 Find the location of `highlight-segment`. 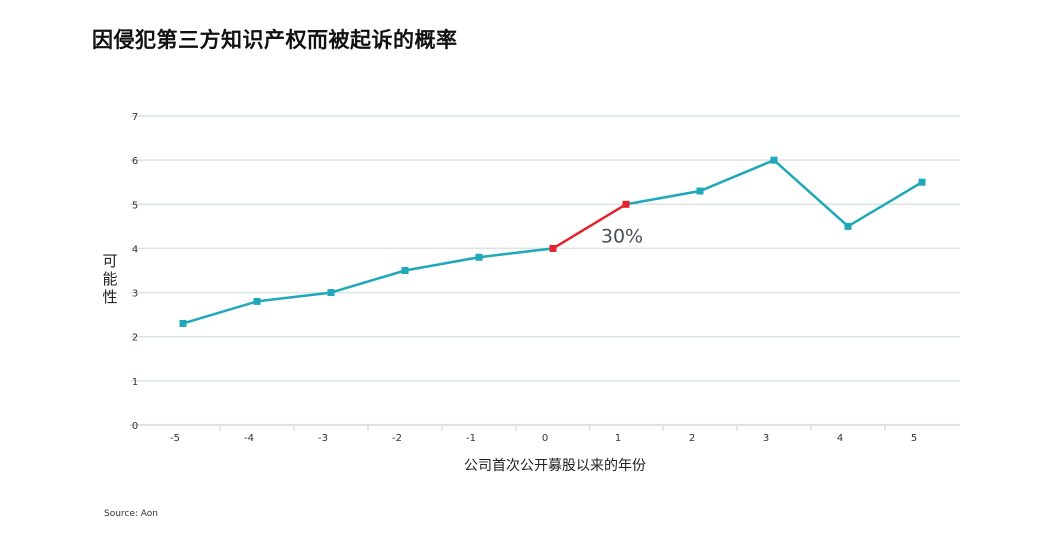

highlight-segment is located at coordinates (589, 226).